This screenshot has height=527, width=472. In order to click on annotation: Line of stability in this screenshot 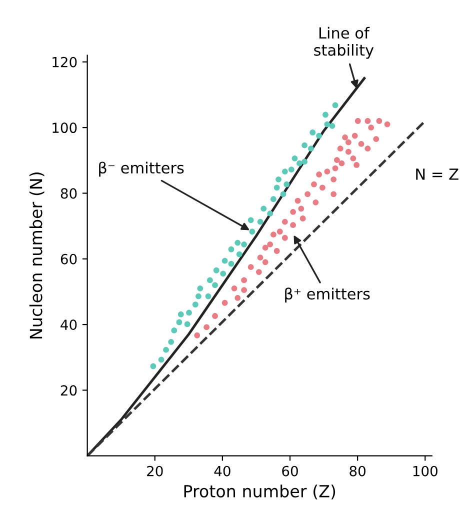, I will do `click(344, 42)`.